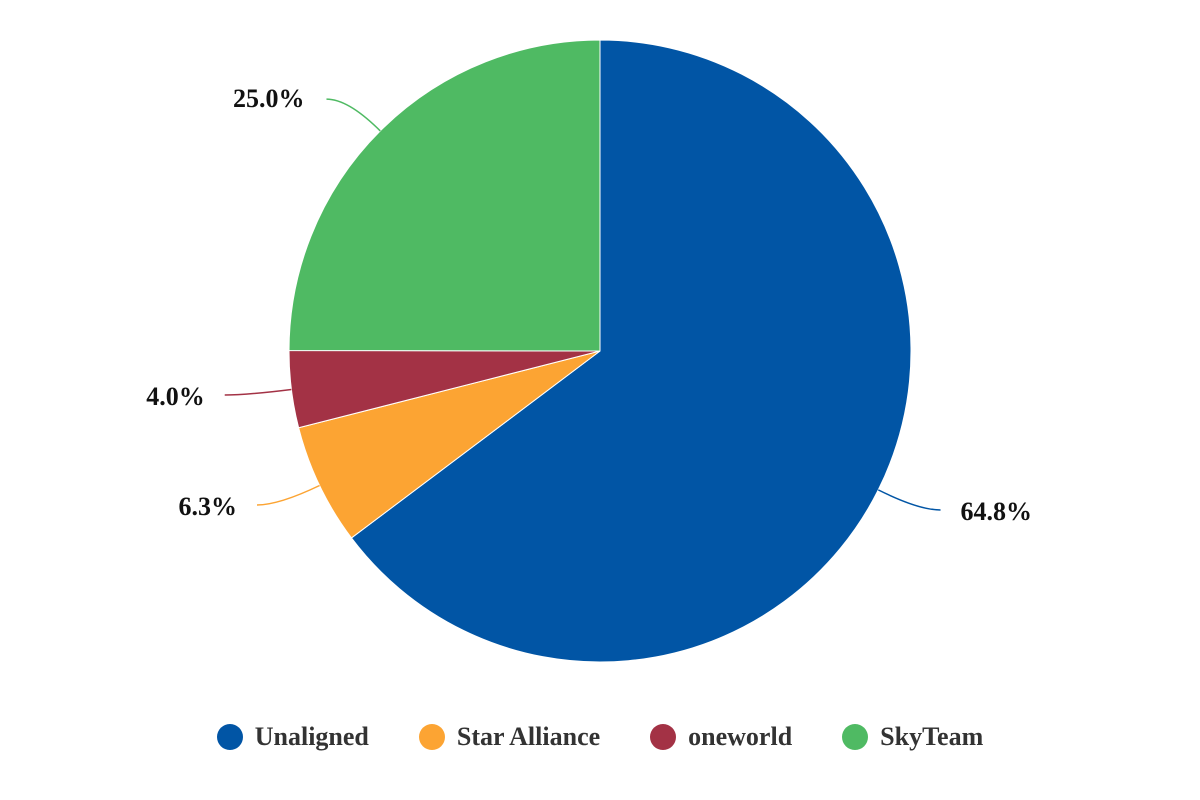 Image resolution: width=1200 pixels, height=800 pixels. I want to click on pie-slice-star-alliance, so click(449, 444).